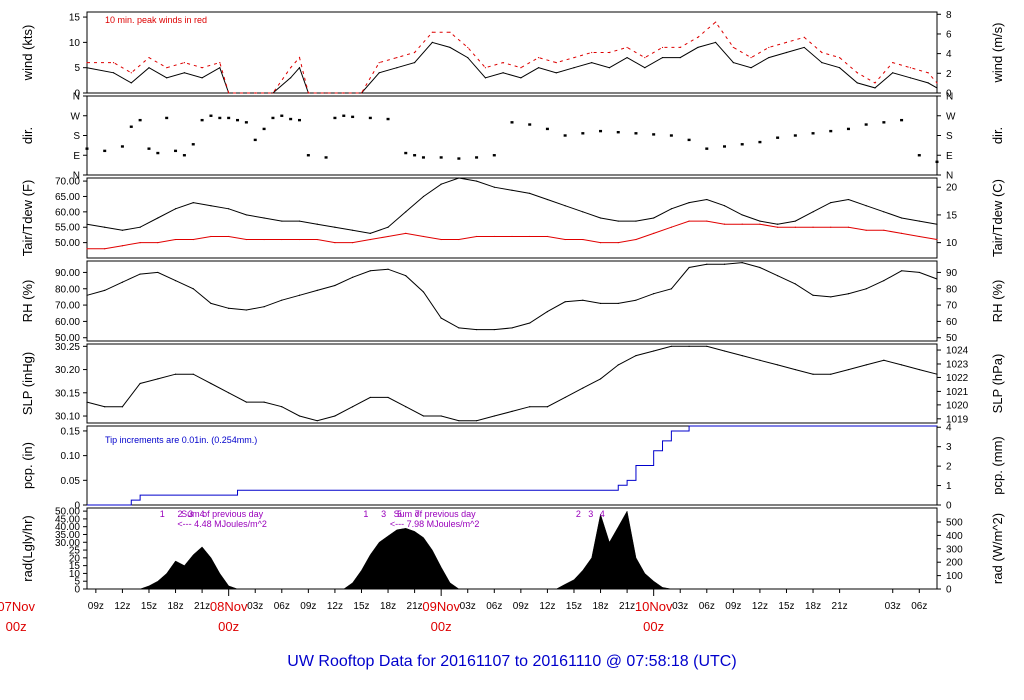  Describe the element at coordinates (512, 465) in the screenshot. I see `pcp-frame` at that location.